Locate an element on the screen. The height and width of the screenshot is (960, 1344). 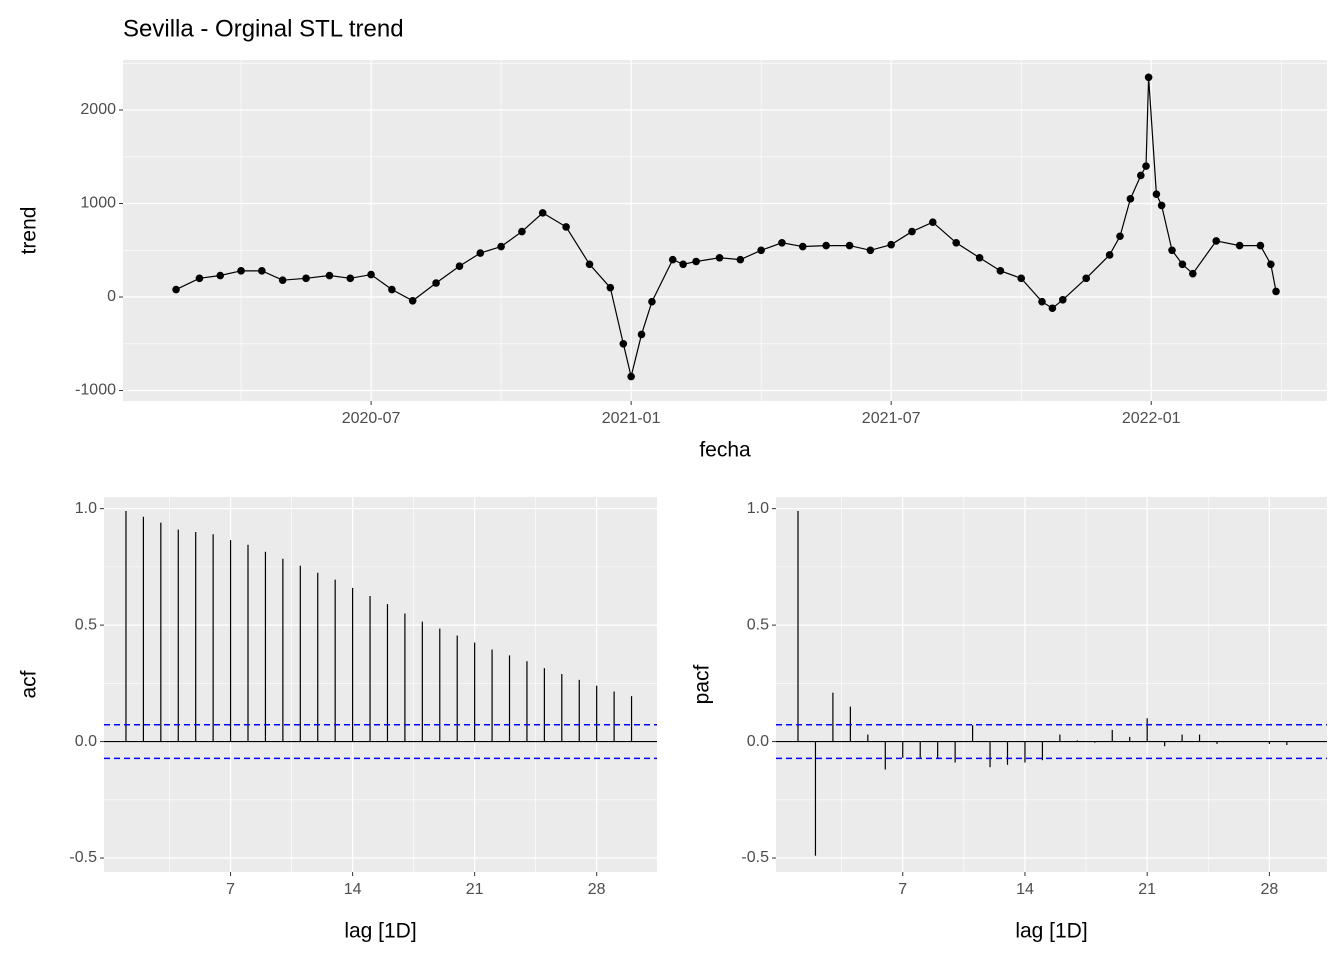
y-axis-title: pacf is located at coordinates (702, 684).